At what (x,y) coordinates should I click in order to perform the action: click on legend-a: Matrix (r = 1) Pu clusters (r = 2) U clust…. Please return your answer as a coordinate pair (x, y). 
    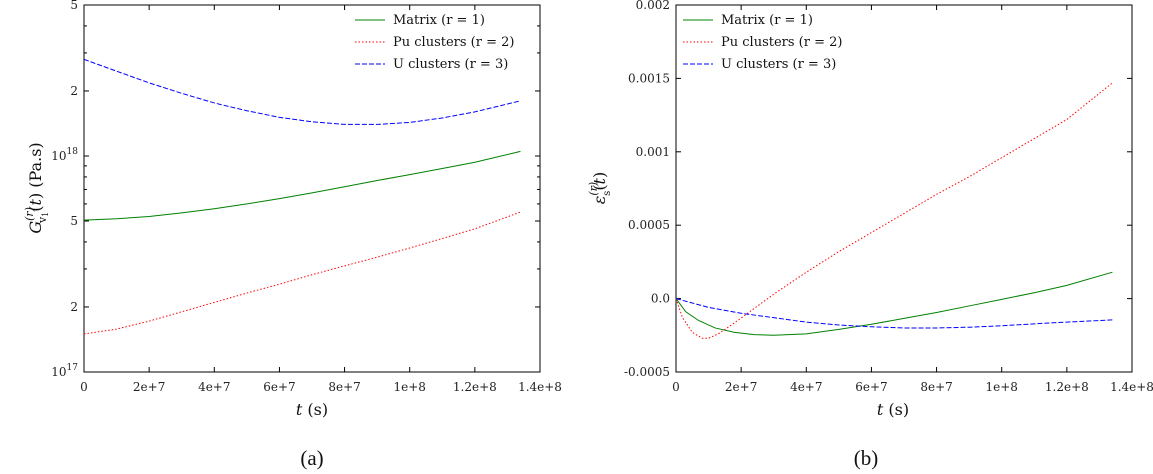
    Looking at the image, I should click on (434, 42).